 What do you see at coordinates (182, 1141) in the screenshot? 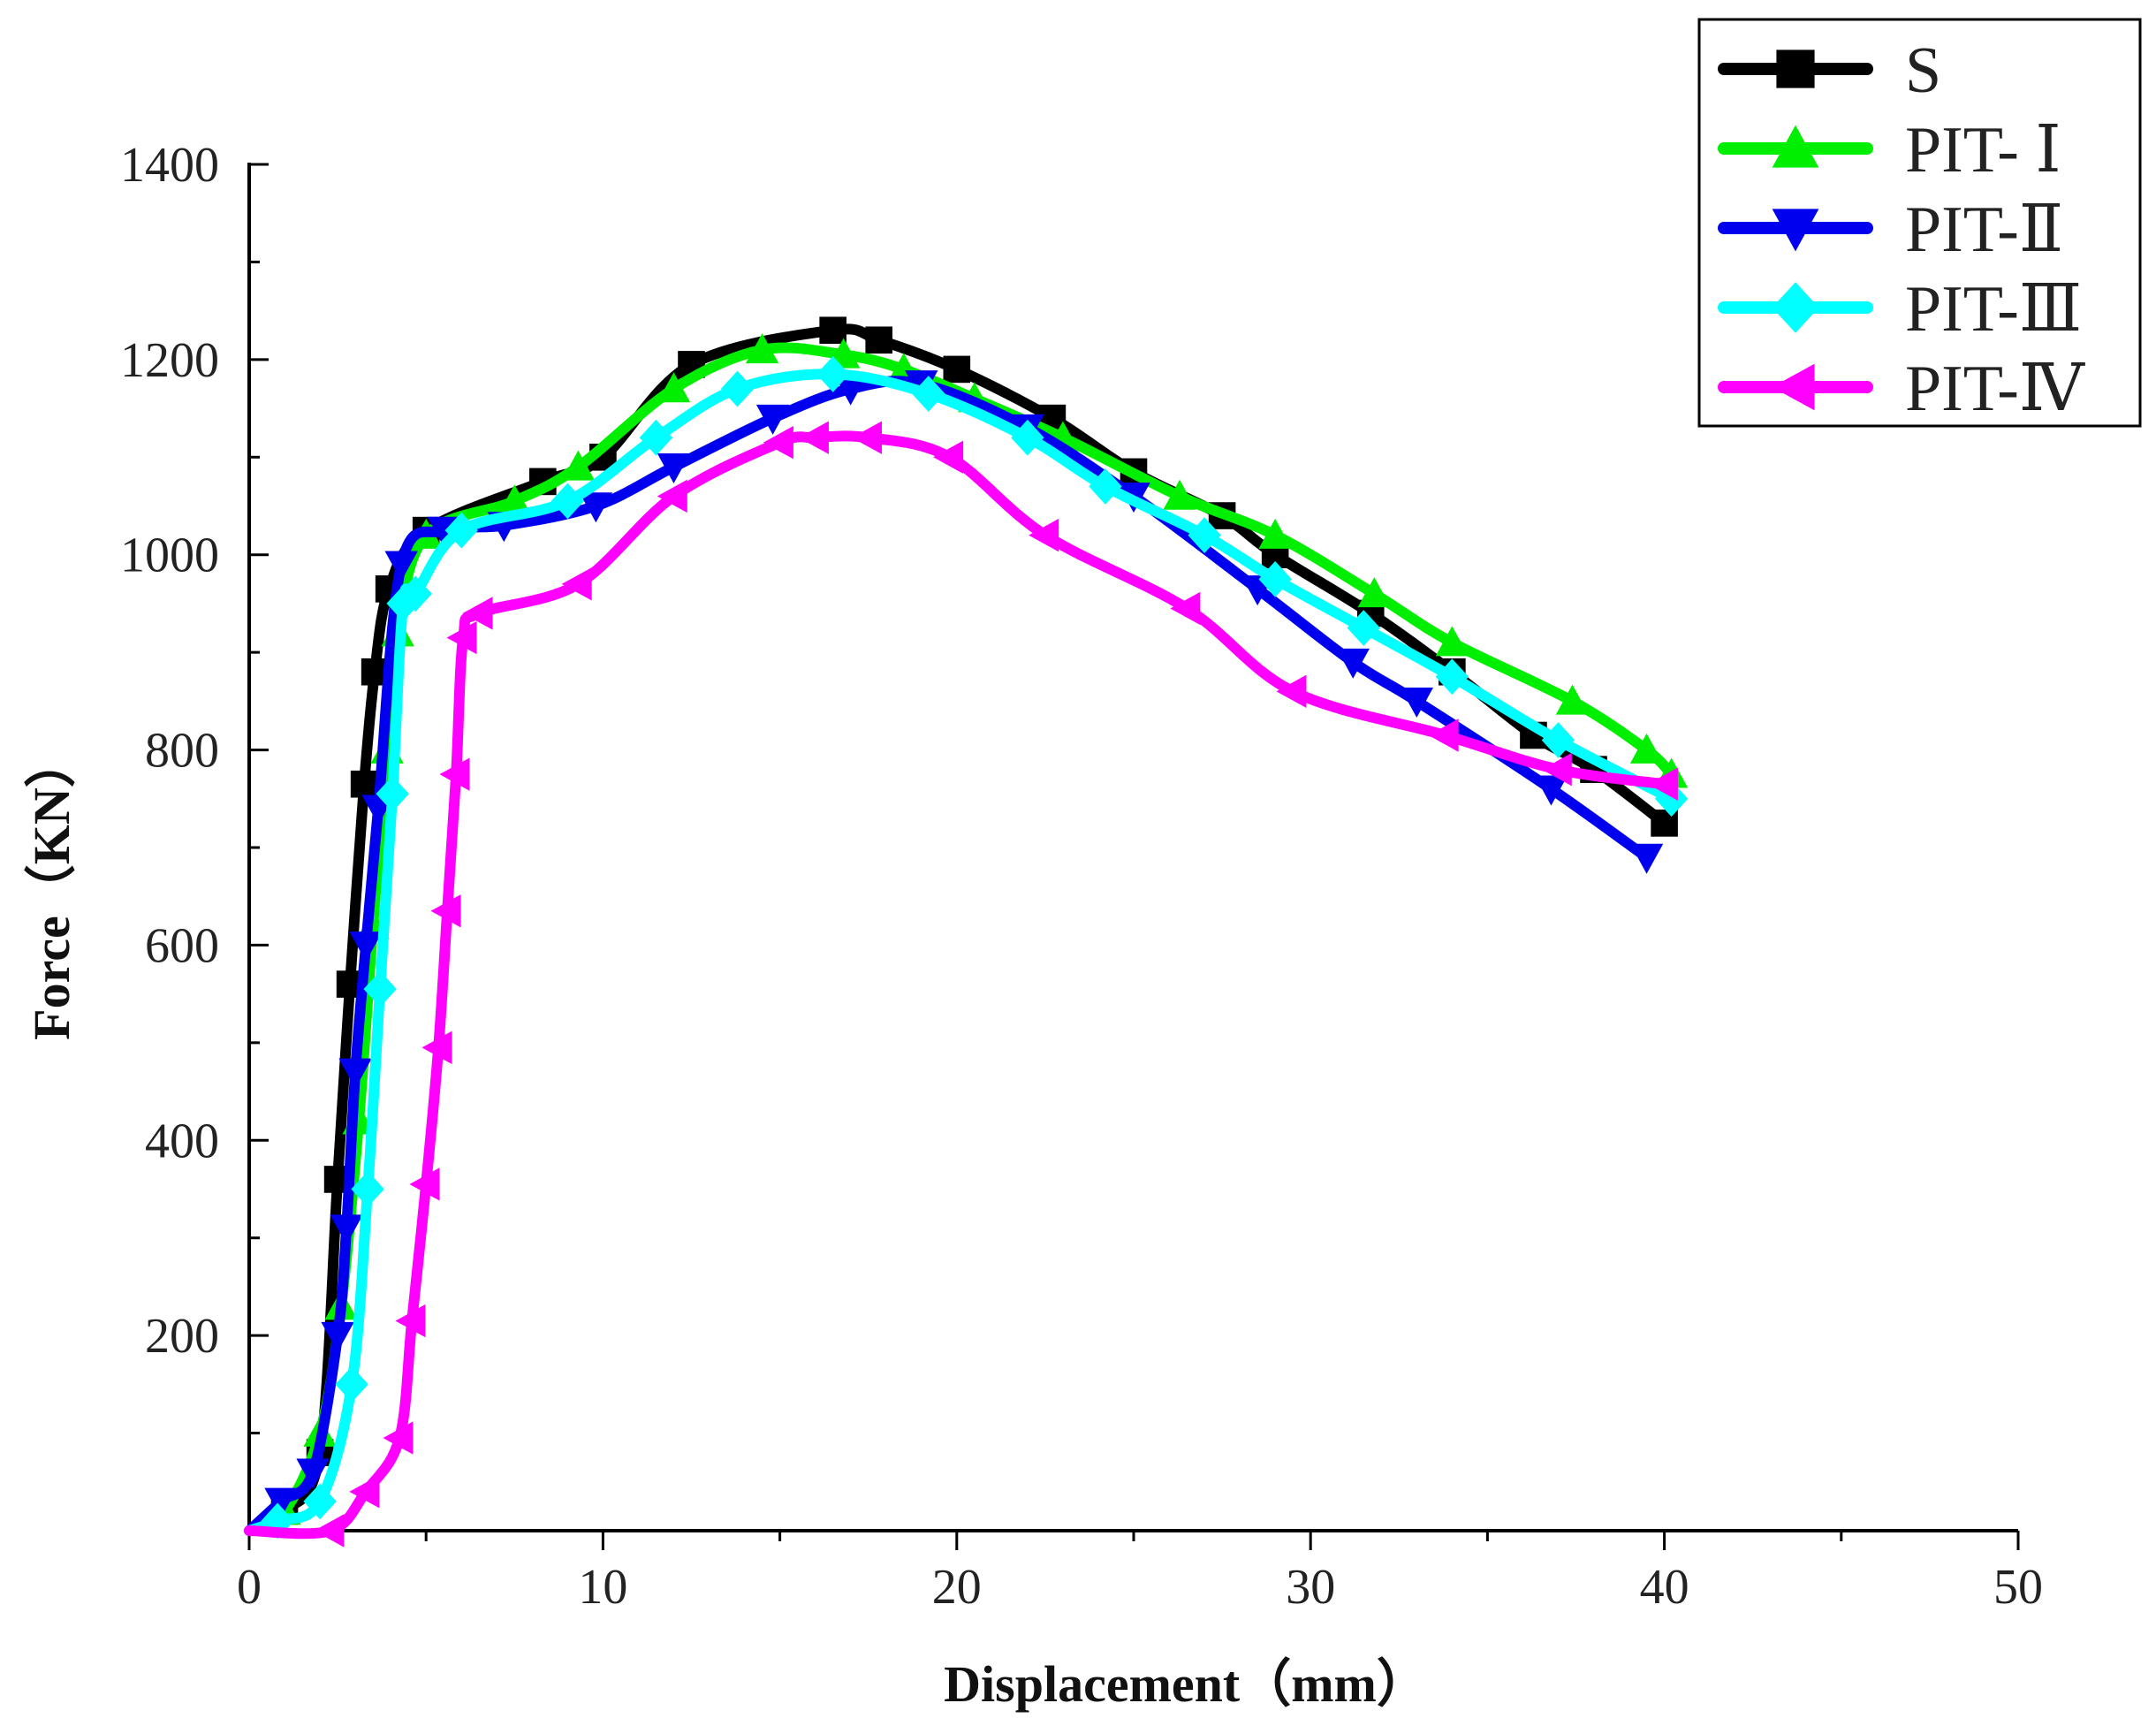
I see `y-tick-label: 400` at bounding box center [182, 1141].